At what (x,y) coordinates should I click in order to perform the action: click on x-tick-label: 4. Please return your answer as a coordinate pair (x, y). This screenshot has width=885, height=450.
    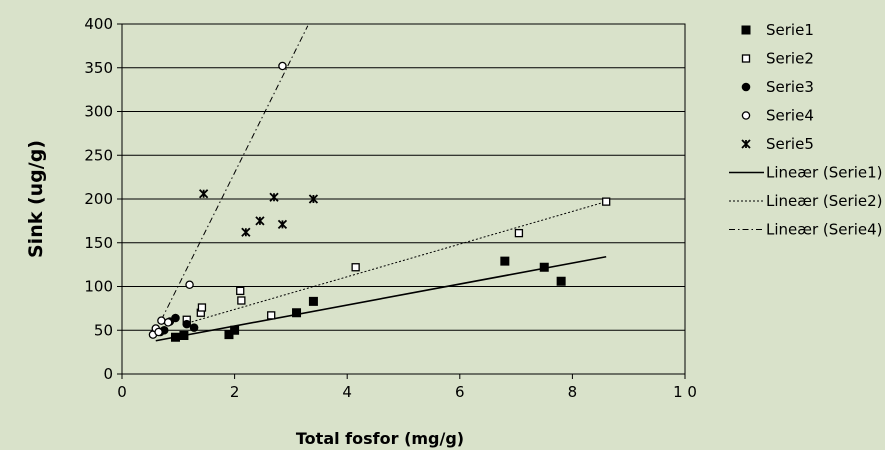
    Looking at the image, I should click on (347, 392).